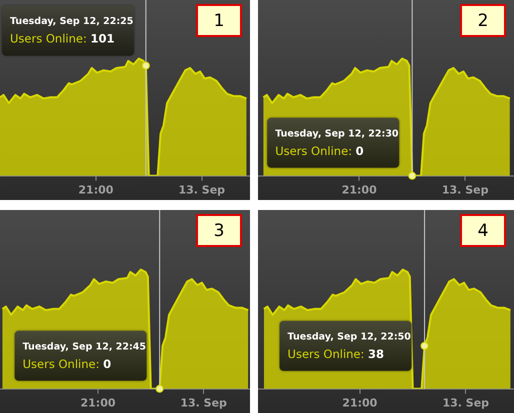  Describe the element at coordinates (350, 346) in the screenshot. I see `annotation: Tuesday, Sep 12, 22:50 Users Online: 38` at that location.